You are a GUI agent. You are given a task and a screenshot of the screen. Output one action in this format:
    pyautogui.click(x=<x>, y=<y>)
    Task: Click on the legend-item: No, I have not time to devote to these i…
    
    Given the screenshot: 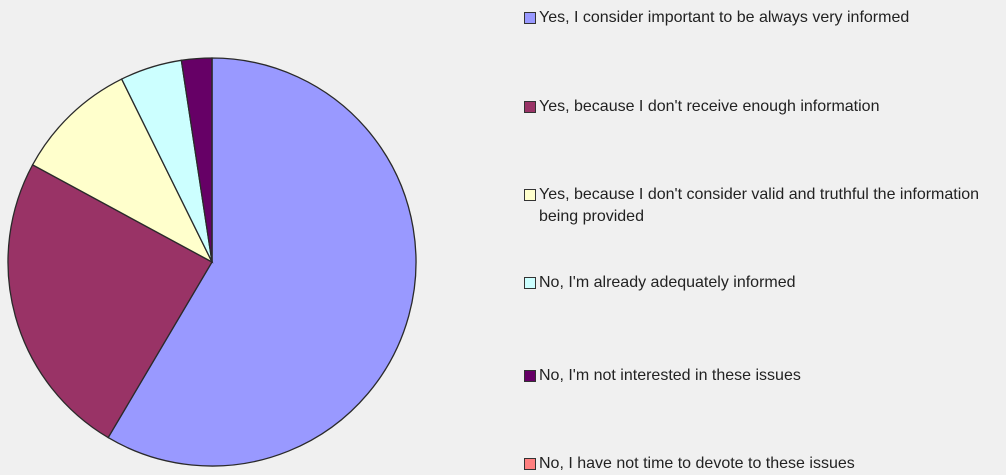 What is the action you would take?
    pyautogui.click(x=763, y=464)
    